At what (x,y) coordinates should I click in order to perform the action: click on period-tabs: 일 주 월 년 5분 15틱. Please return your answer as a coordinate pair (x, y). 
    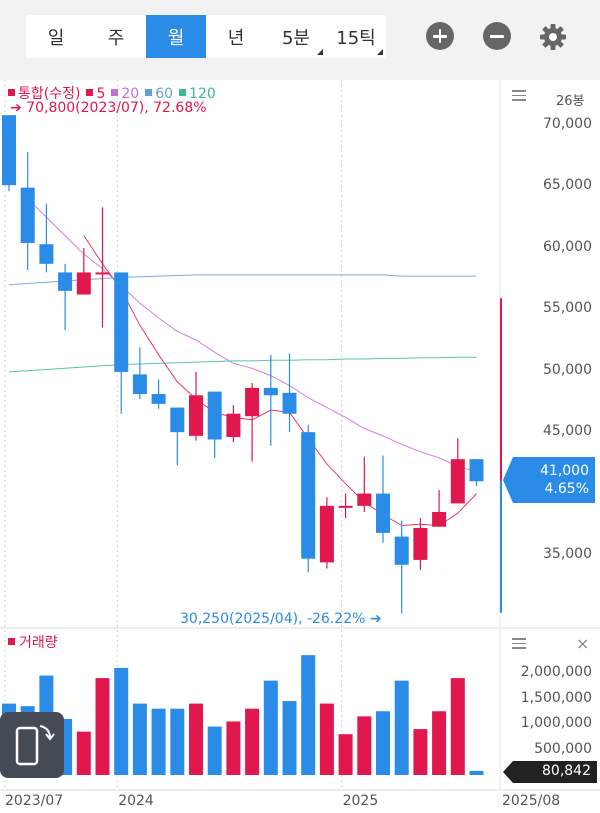
    Looking at the image, I should click on (206, 36).